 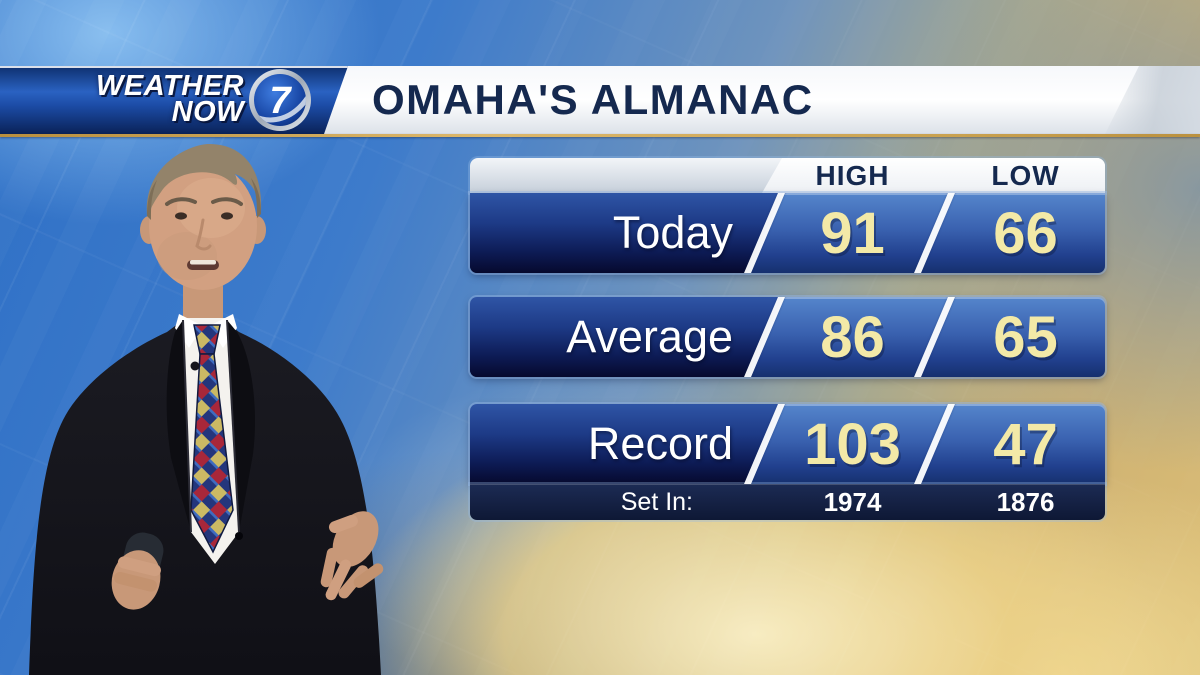 I want to click on station-name: WEATHER NOW, so click(x=170, y=99).